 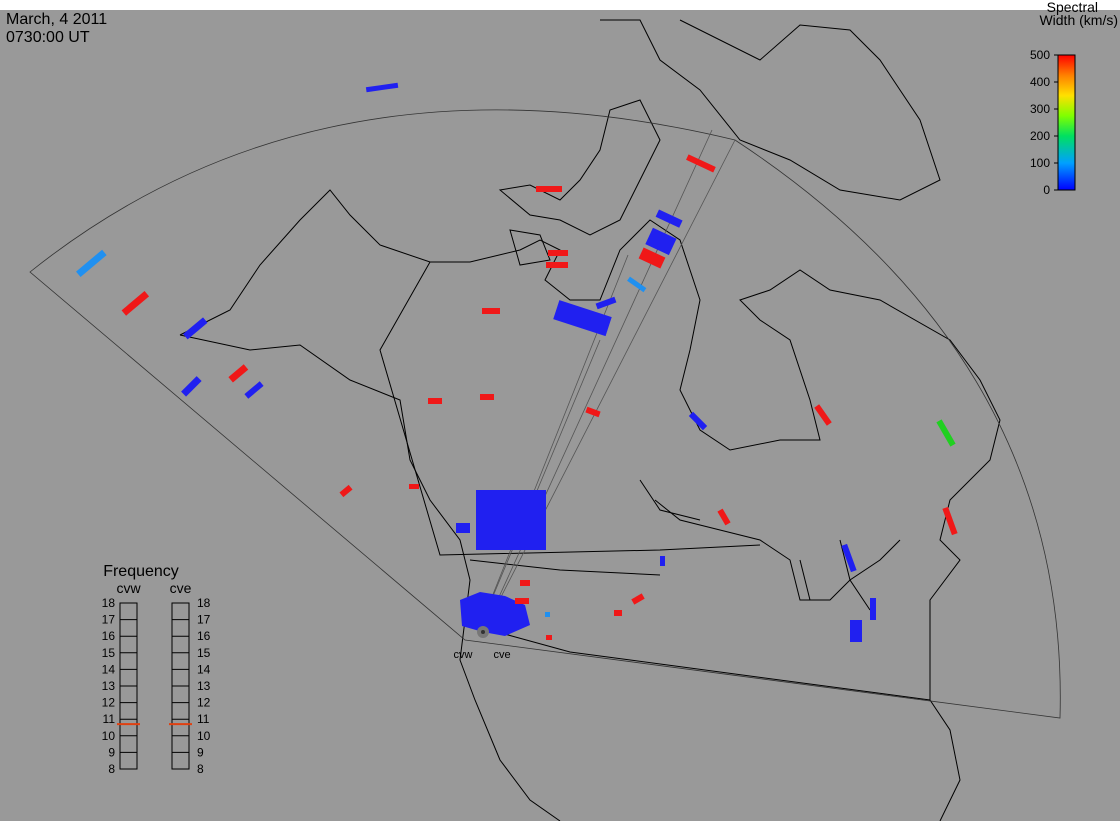 What do you see at coordinates (128, 588) in the screenshot?
I see `radar-name: cvw` at bounding box center [128, 588].